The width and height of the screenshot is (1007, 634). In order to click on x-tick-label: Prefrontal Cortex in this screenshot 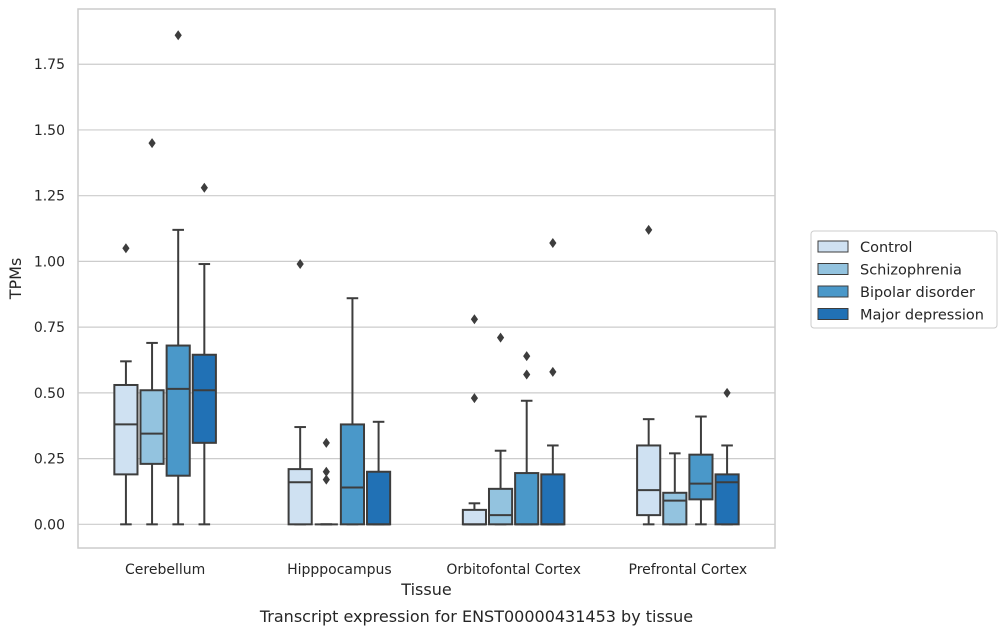, I will do `click(688, 570)`.